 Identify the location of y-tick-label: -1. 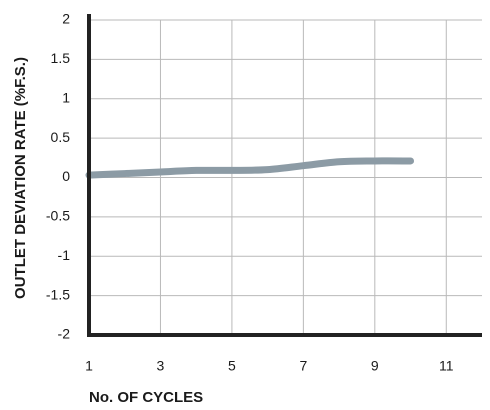
(64, 255).